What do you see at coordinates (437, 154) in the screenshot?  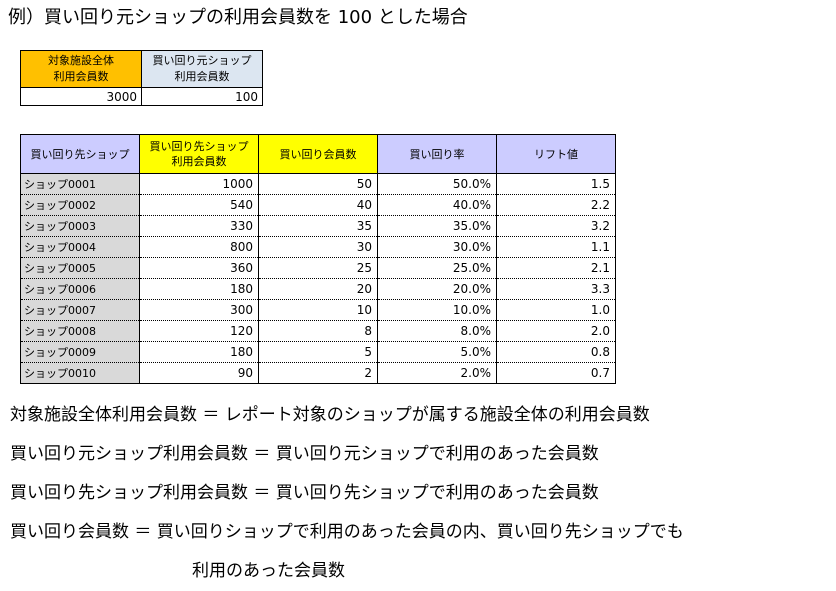 I see `col-header-cross-rate: 買い回り率` at bounding box center [437, 154].